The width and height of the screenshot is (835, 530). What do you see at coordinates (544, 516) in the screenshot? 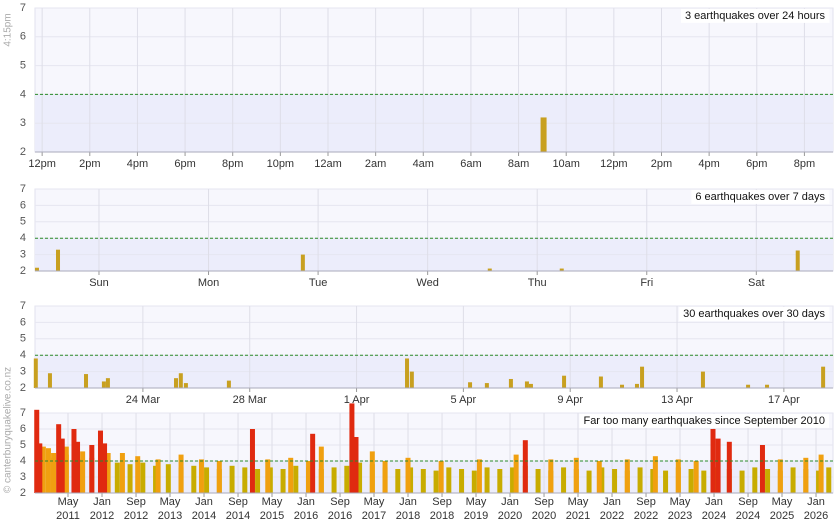
I see `x-tick-year: 2020` at bounding box center [544, 516].